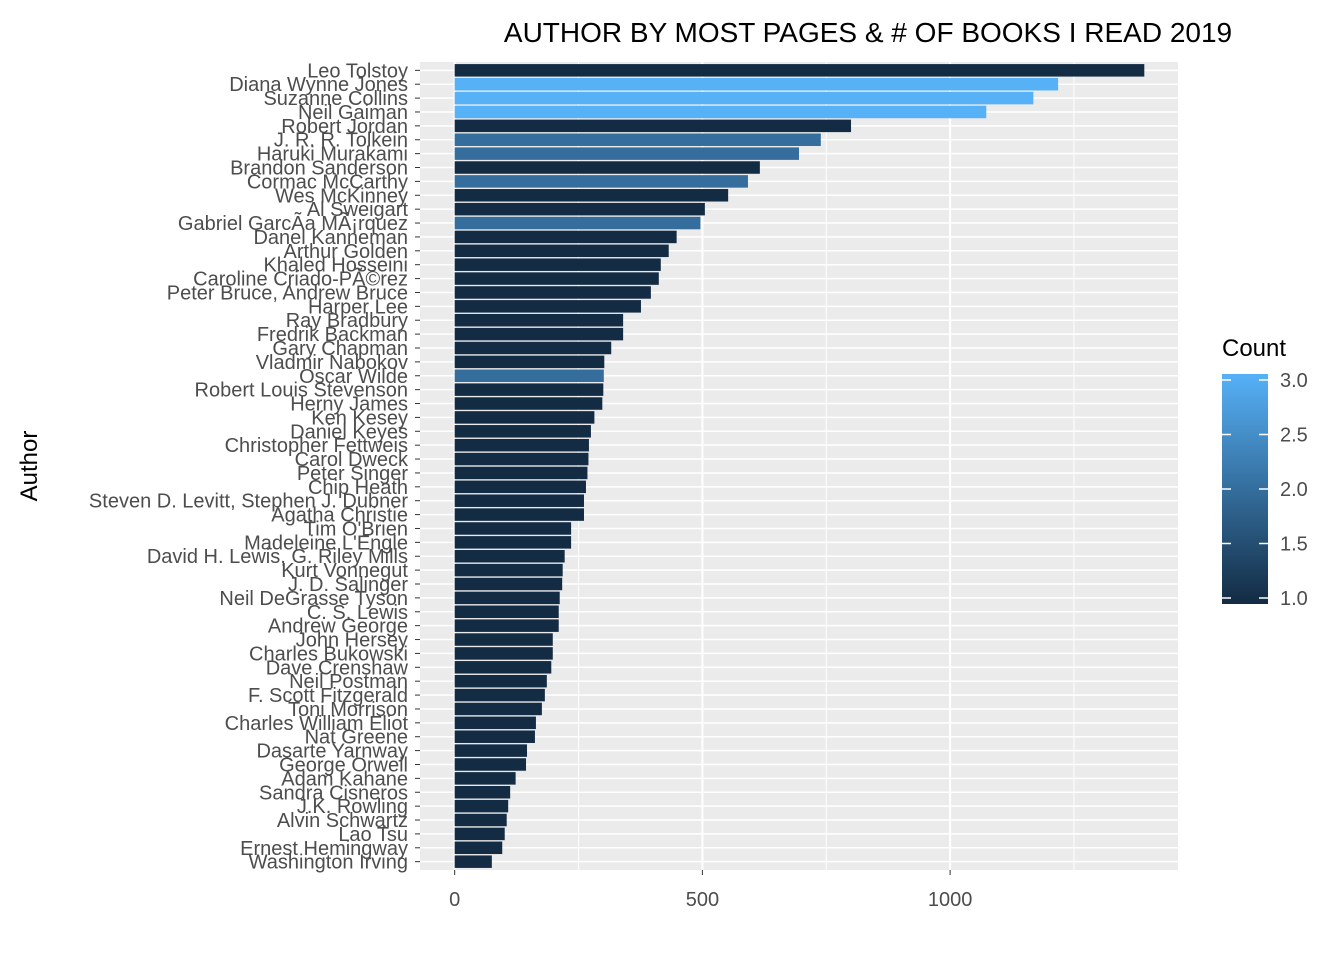 Image resolution: width=1344 pixels, height=960 pixels. I want to click on y-tick-label: Dasarte Yarnway, so click(332, 752).